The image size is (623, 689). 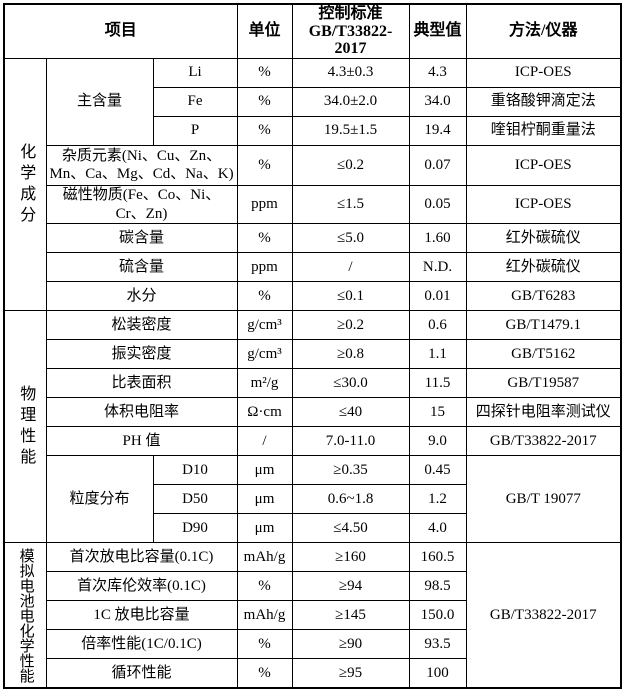 What do you see at coordinates (264, 354) in the screenshot?
I see `unit-cell: g/cm³` at bounding box center [264, 354].